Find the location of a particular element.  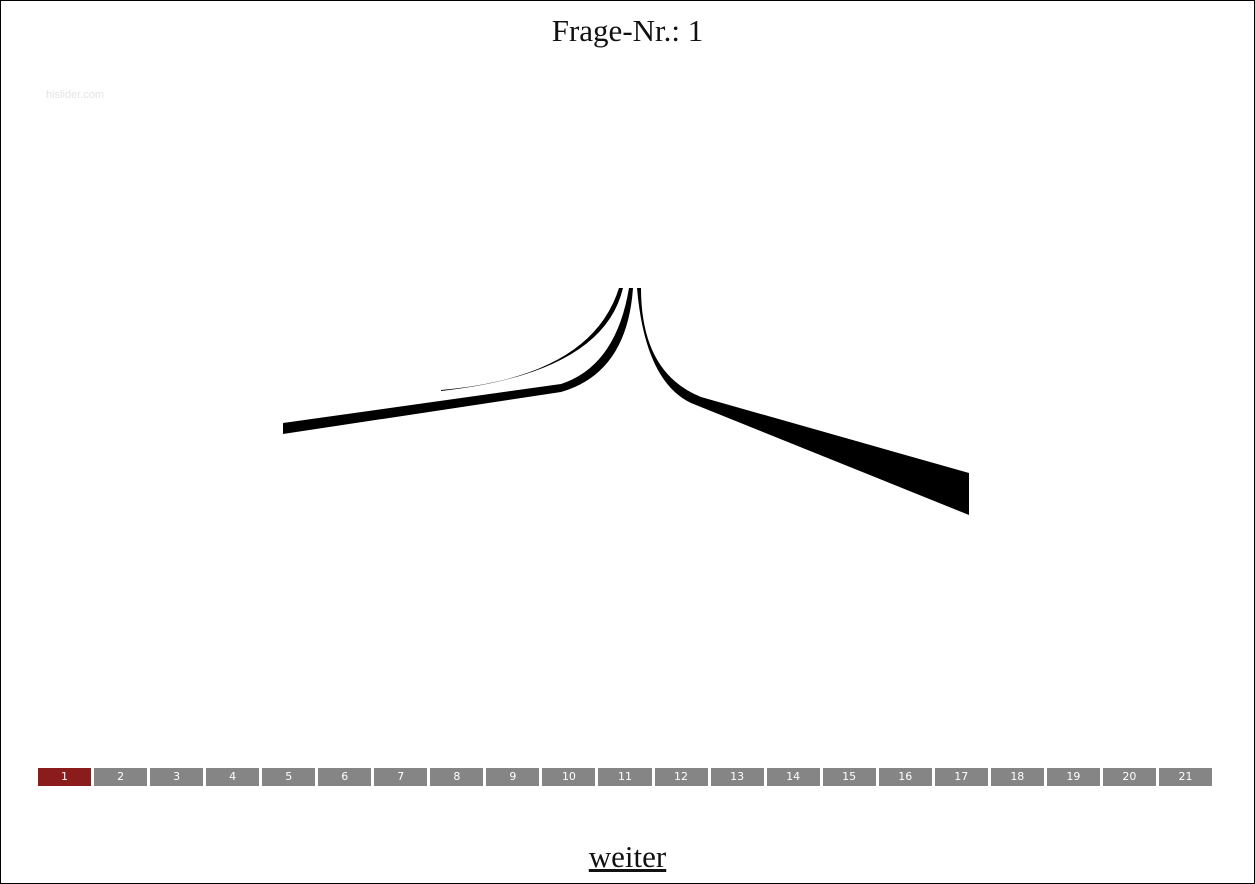

progress-item: 1 is located at coordinates (65, 777).